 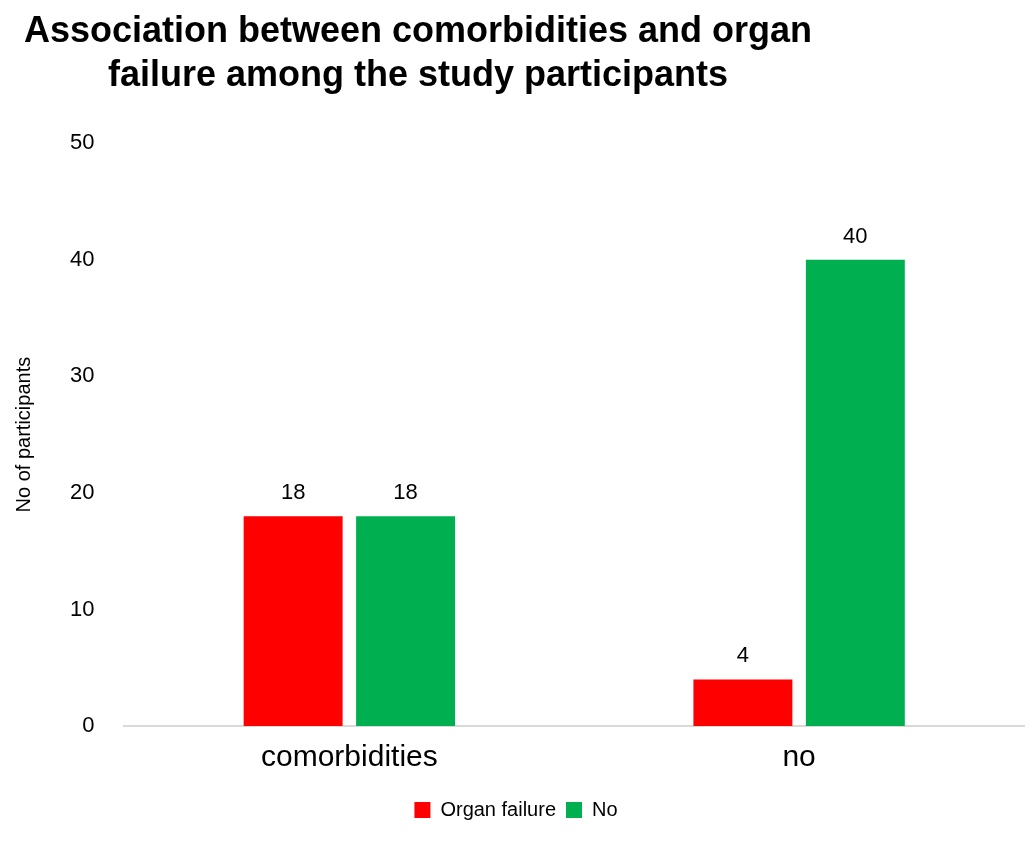 I want to click on y-tick-label: 10, so click(x=82, y=608).